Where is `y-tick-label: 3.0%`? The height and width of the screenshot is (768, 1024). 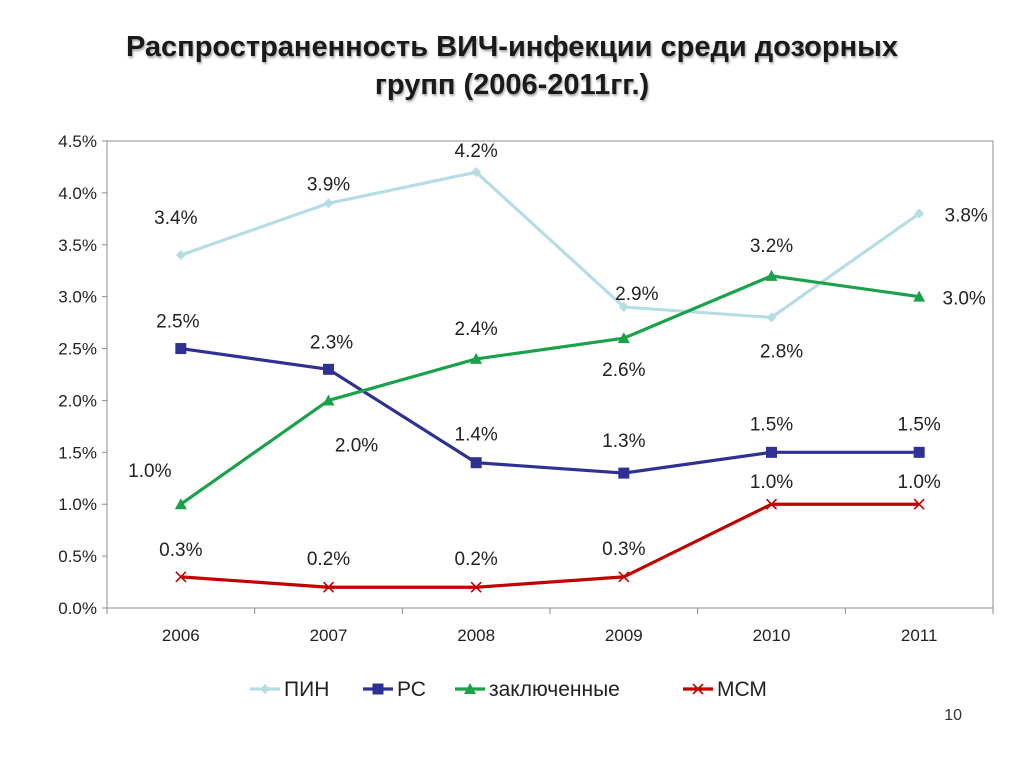 y-tick-label: 3.0% is located at coordinates (77, 297).